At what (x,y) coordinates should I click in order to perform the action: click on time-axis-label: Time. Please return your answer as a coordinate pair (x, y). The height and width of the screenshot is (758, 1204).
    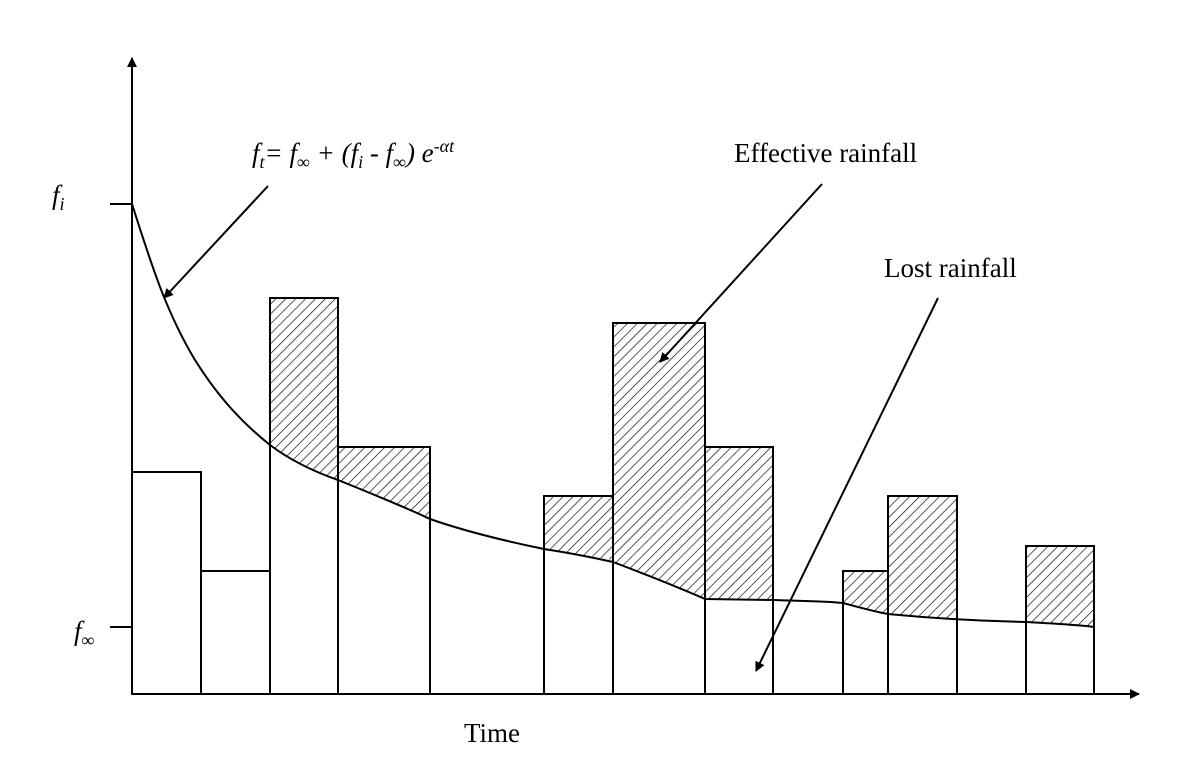
    Looking at the image, I should click on (492, 733).